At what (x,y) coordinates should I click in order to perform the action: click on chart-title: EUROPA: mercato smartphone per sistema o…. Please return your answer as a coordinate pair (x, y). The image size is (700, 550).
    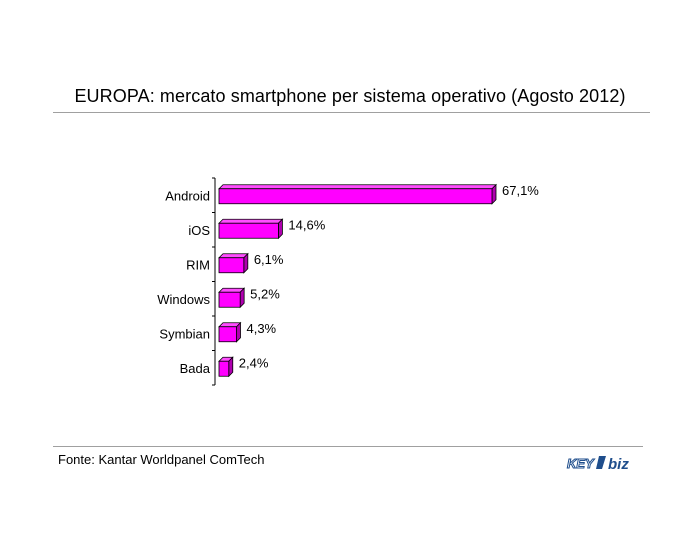
    Looking at the image, I should click on (350, 96).